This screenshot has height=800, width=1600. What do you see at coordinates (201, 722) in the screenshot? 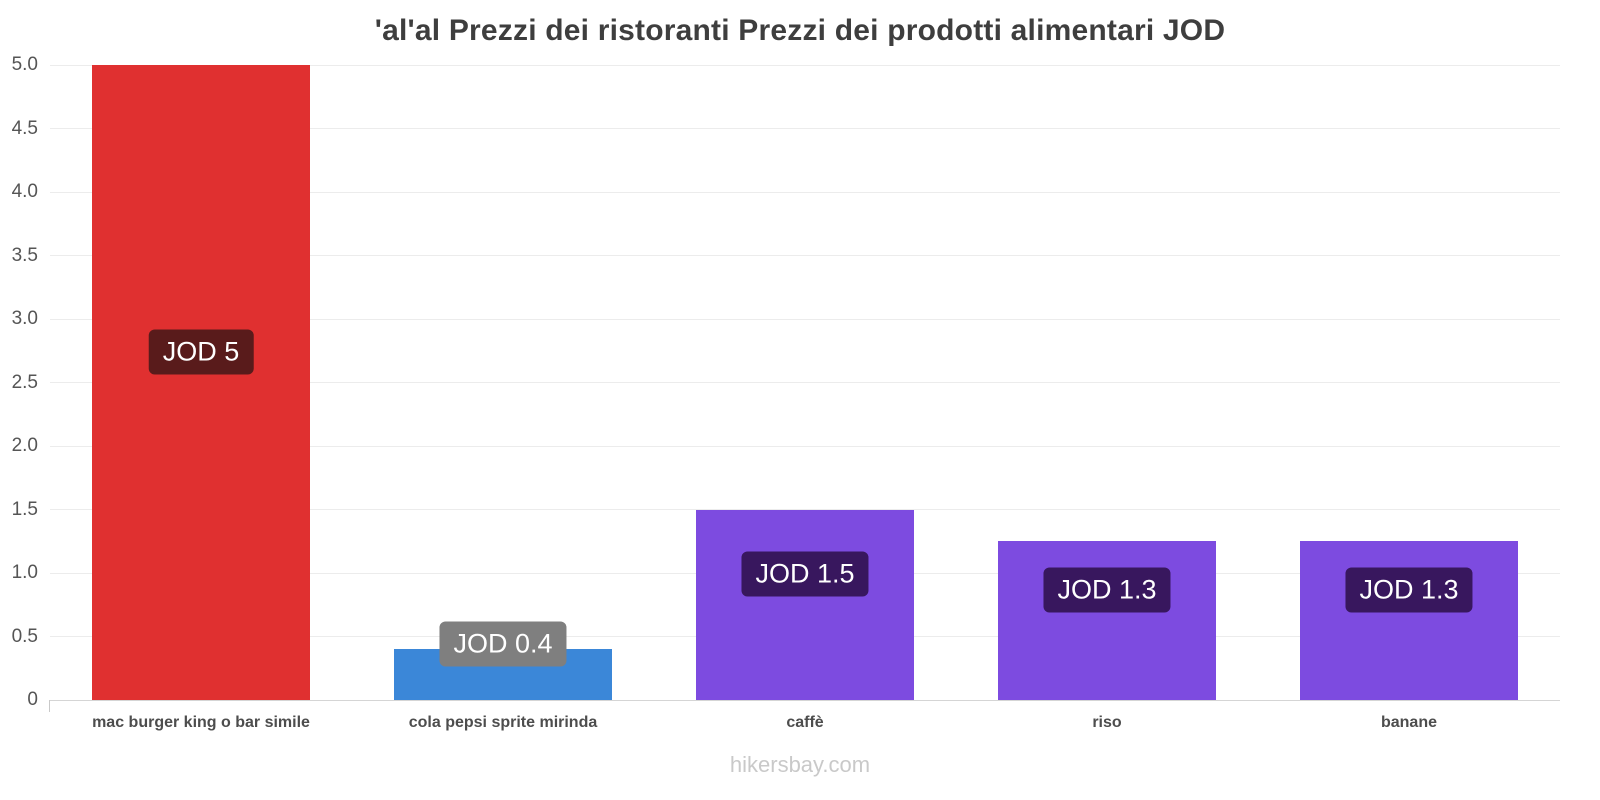
I see `x-category-label: mac burger king o bar simile` at bounding box center [201, 722].